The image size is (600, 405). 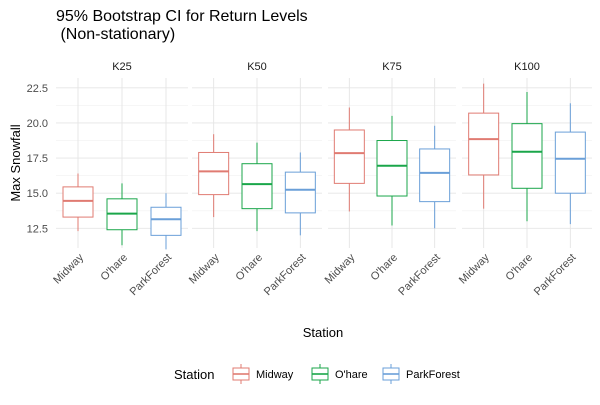 What do you see at coordinates (257, 67) in the screenshot?
I see `facet-strip-label: K50` at bounding box center [257, 67].